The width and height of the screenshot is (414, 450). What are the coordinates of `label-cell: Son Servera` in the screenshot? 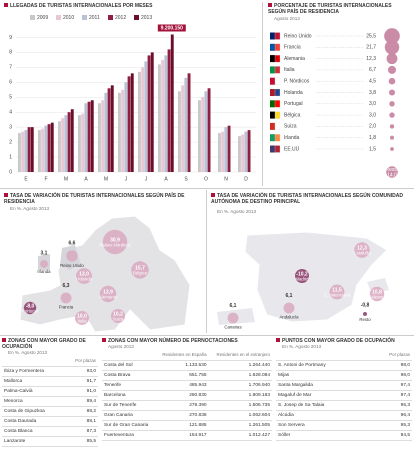 It's located at (322, 425).